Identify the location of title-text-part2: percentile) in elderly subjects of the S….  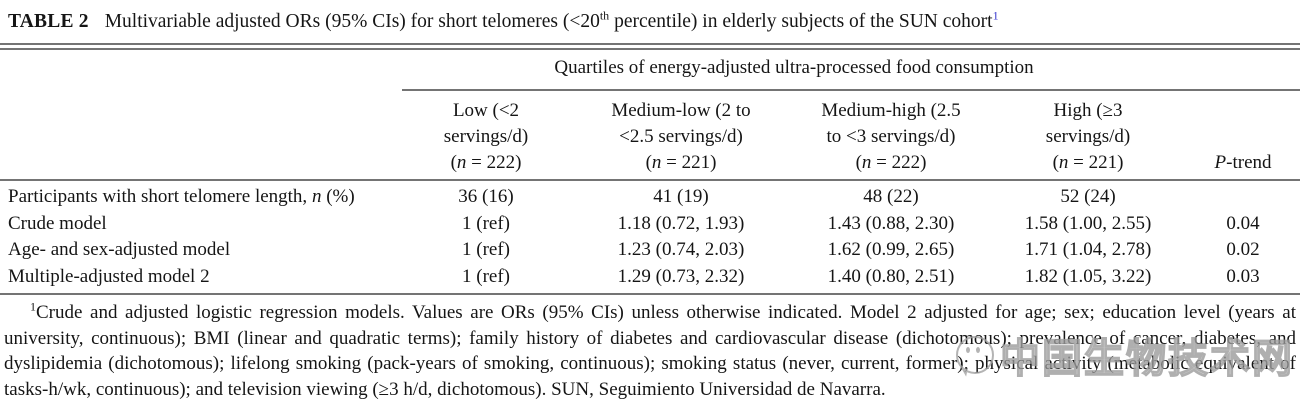
(801, 21).